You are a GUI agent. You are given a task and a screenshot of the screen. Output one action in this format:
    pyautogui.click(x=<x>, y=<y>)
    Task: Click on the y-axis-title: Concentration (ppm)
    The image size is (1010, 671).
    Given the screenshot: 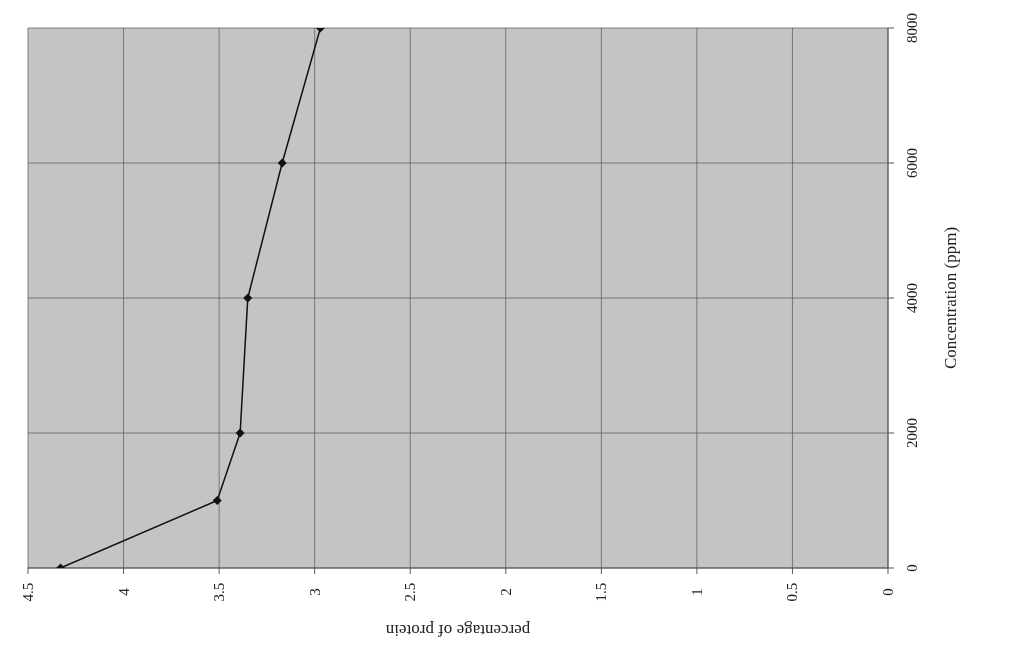 What is the action you would take?
    pyautogui.click(x=950, y=298)
    